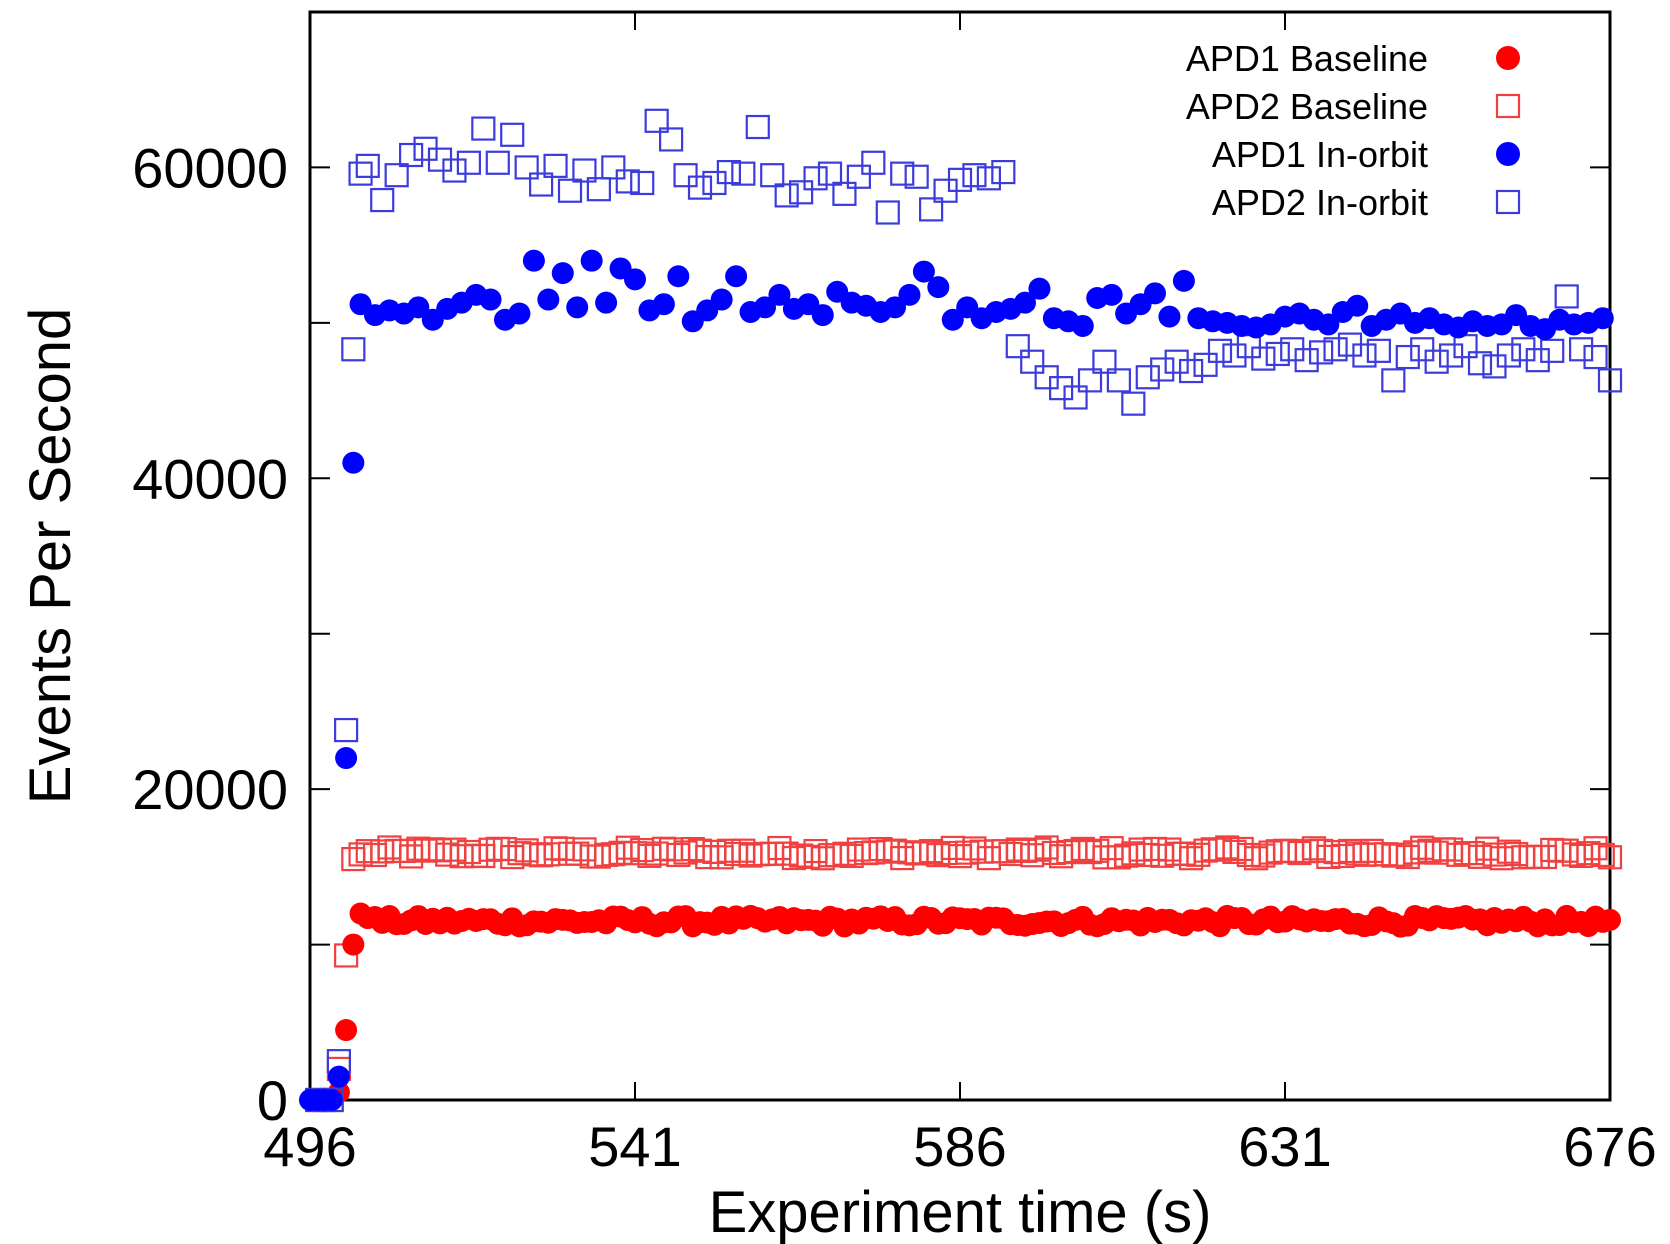  What do you see at coordinates (634, 1146) in the screenshot?
I see `x-tick-label: 541` at bounding box center [634, 1146].